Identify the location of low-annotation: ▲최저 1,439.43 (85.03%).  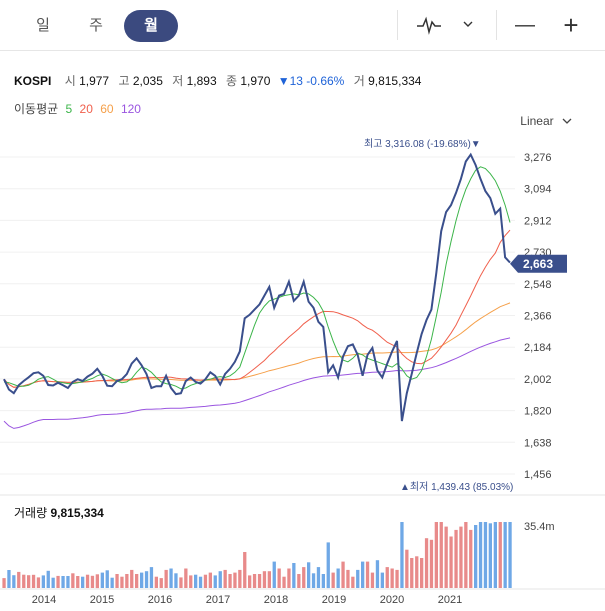
(456, 487).